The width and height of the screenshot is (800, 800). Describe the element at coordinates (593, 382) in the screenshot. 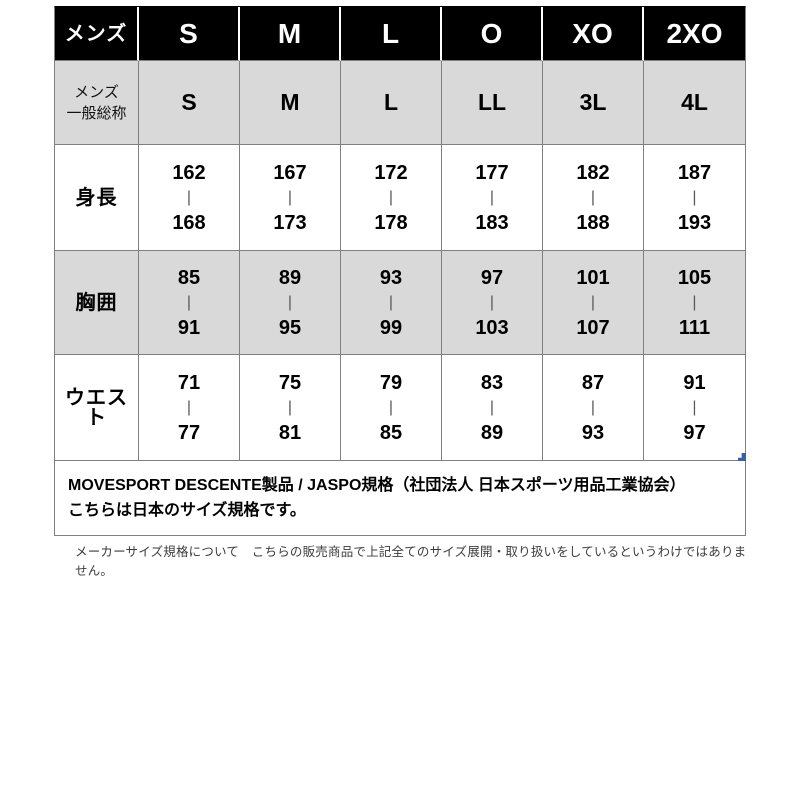

I see `range-min-value: 87` at that location.